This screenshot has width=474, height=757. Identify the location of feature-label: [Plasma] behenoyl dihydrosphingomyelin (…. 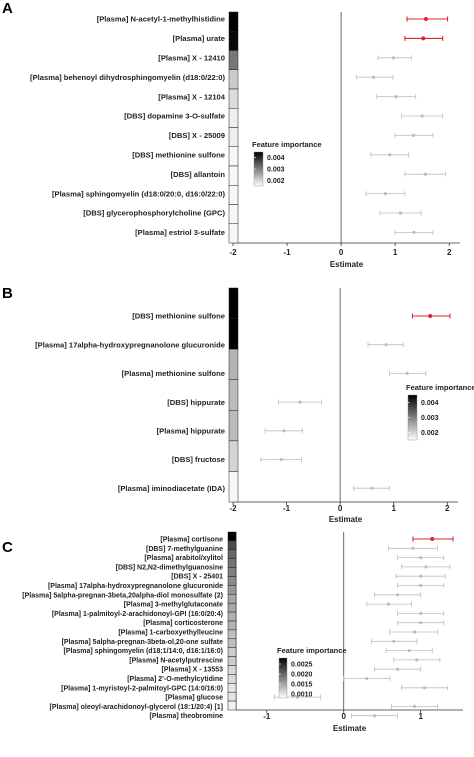
(127, 77).